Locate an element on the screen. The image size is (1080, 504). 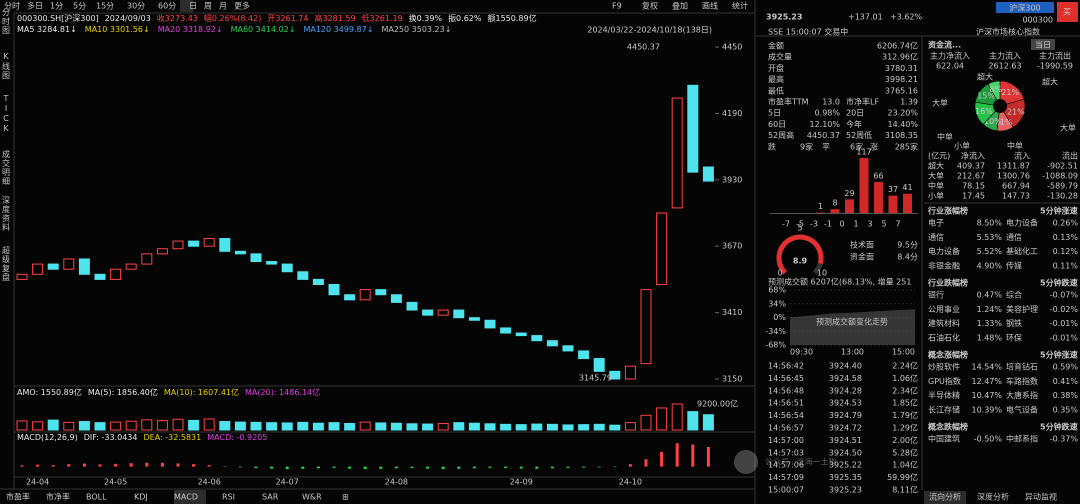
board-pct: 4.90% is located at coordinates (990, 265).